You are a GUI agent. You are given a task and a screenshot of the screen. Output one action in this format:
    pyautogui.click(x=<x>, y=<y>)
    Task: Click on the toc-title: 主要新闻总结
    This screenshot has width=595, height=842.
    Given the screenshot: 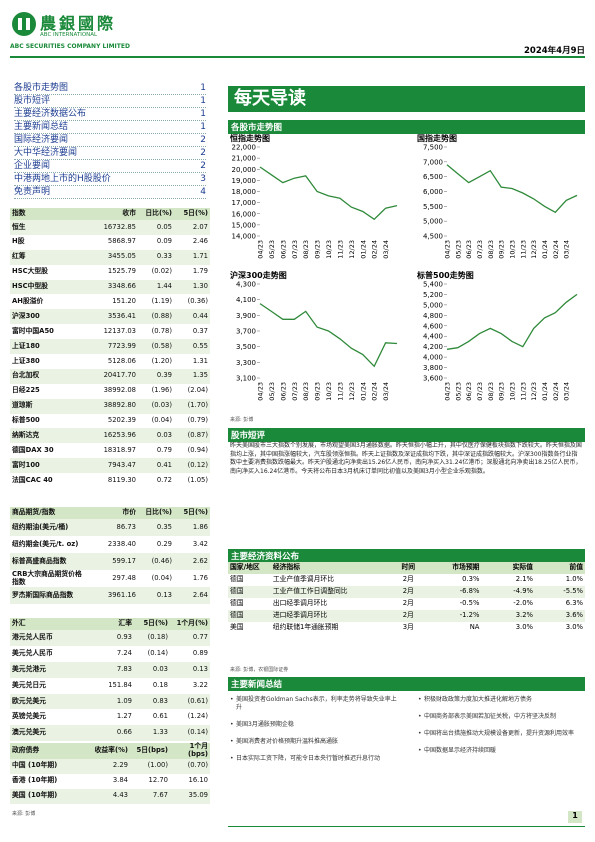 What is the action you would take?
    pyautogui.click(x=41, y=127)
    